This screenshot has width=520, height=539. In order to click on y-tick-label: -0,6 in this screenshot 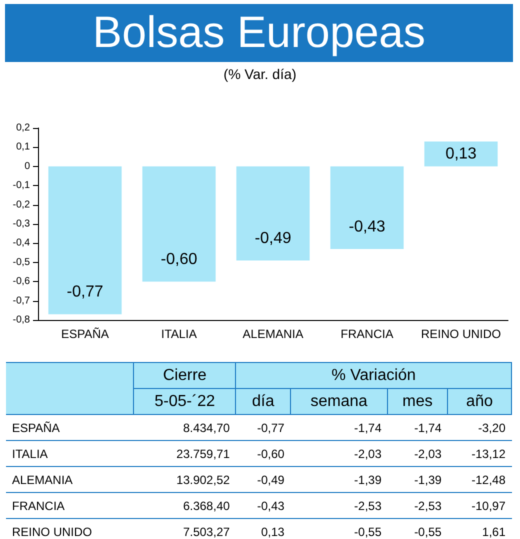, I will do `click(21, 282)`.